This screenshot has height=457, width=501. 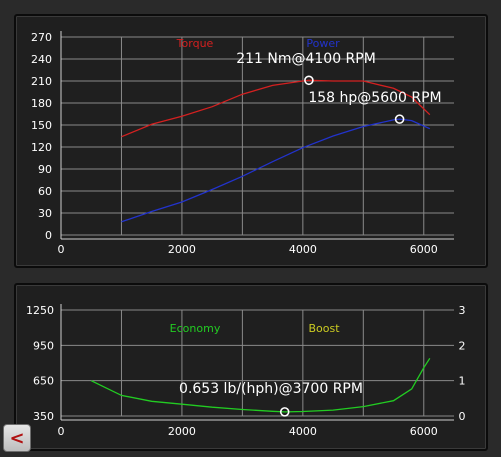 What do you see at coordinates (41, 81) in the screenshot?
I see `y-tick-label: 210` at bounding box center [41, 81].